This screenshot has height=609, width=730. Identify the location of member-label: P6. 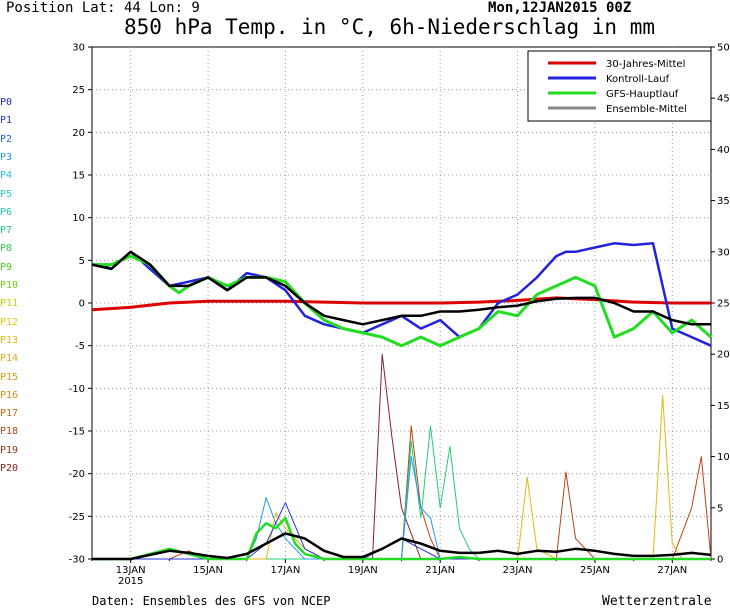
(6, 212).